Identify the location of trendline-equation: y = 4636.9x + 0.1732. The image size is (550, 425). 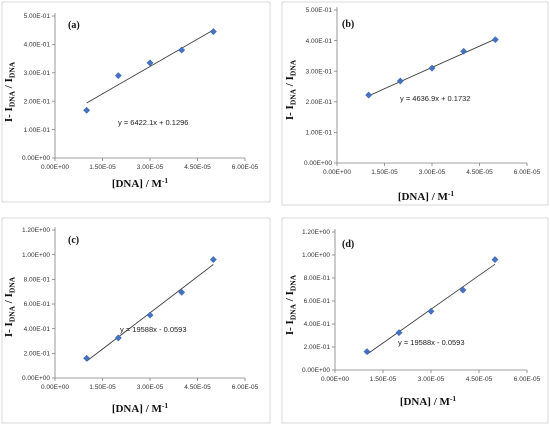
(435, 98).